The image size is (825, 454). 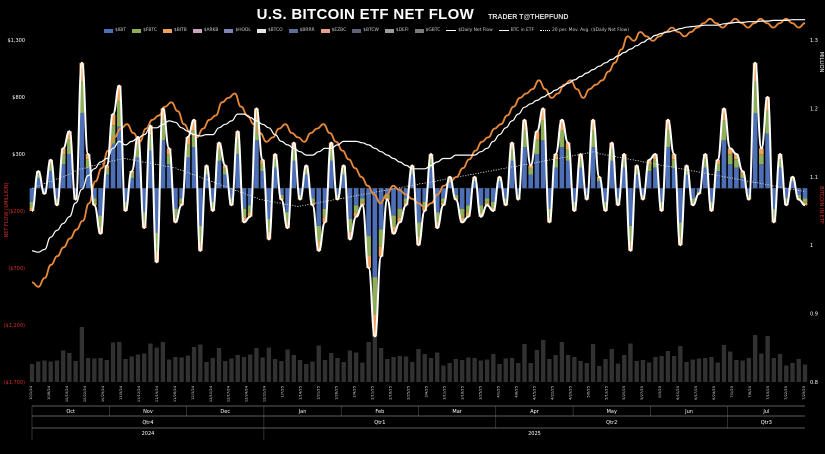 What do you see at coordinates (265, 393) in the screenshot?
I see `date-tick-label: 12/31/24` at bounding box center [265, 393].